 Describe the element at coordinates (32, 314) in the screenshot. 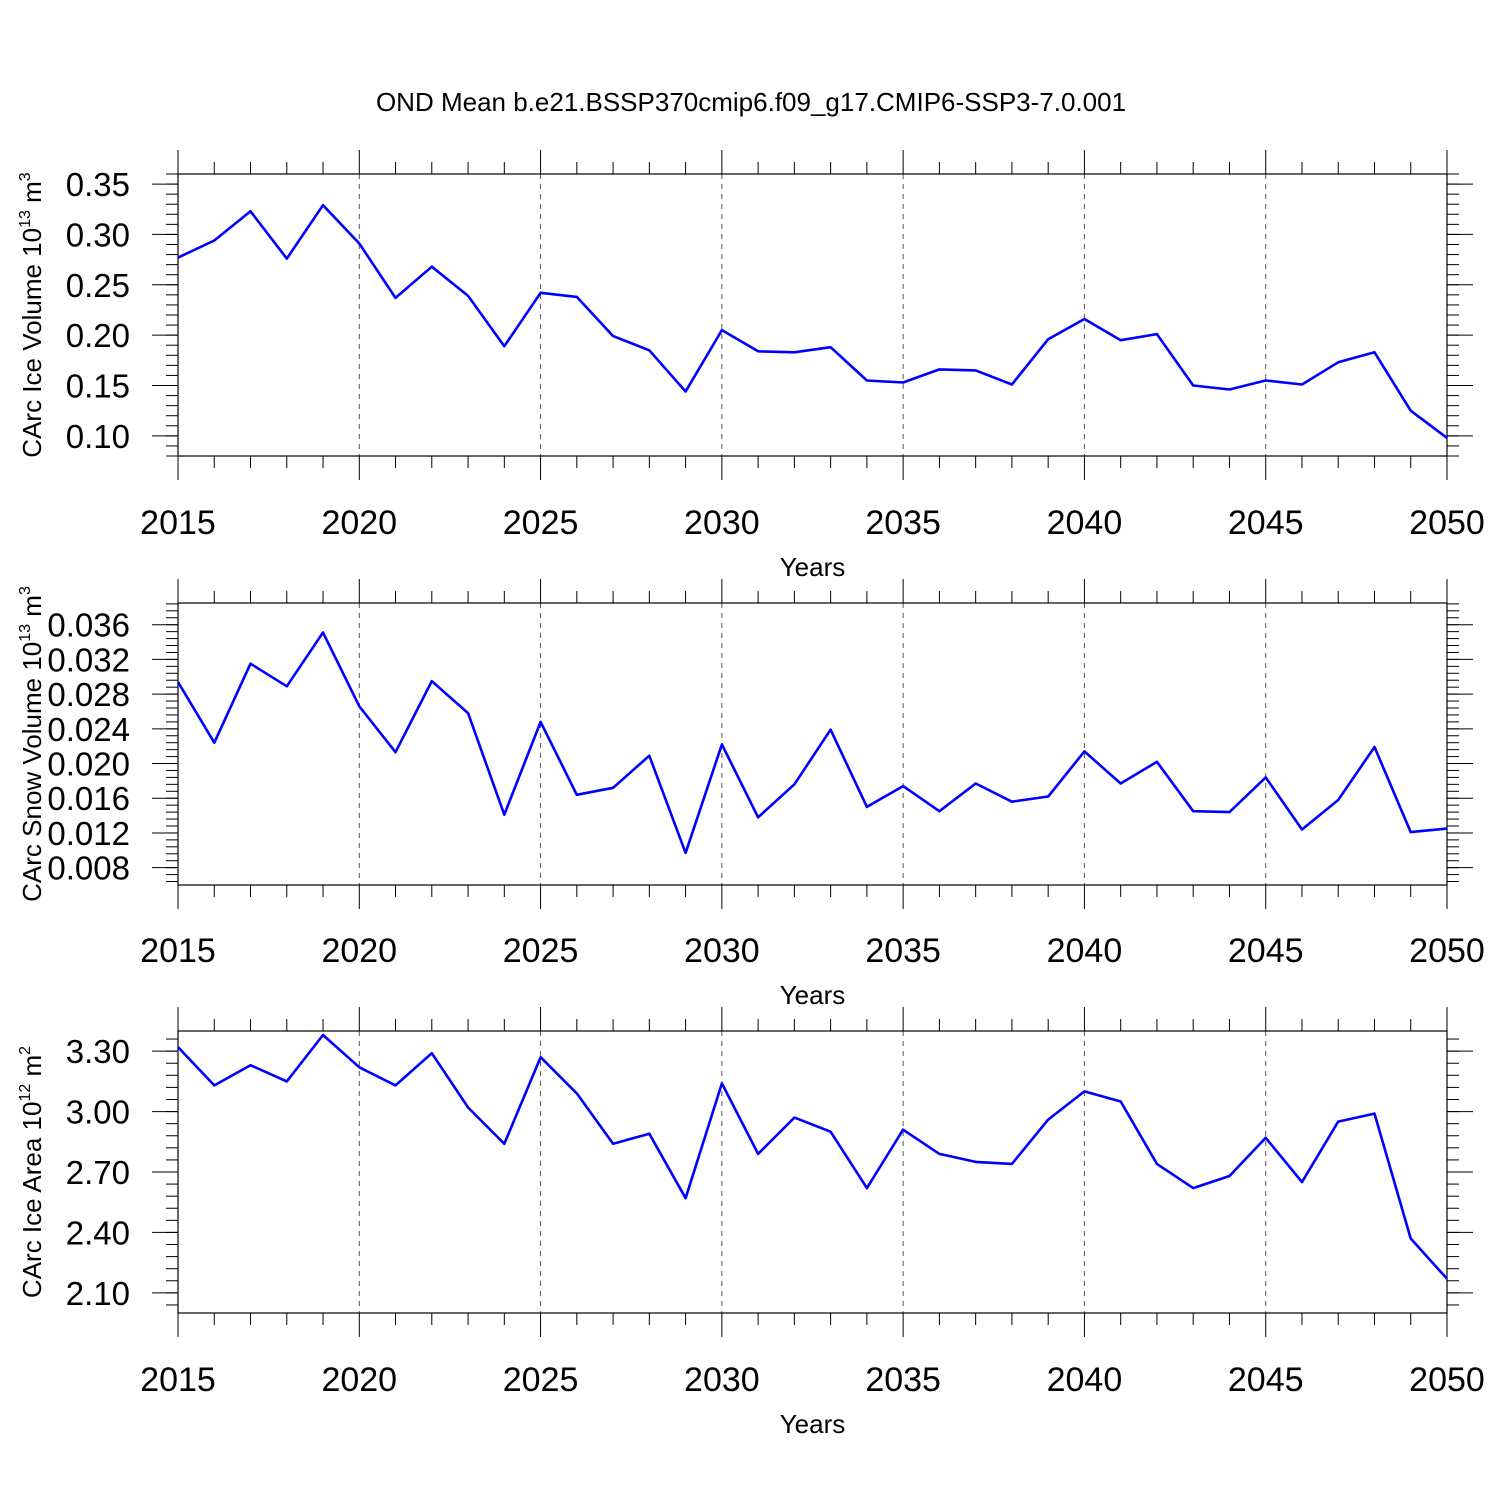

I see `y-axis-label: CArc Ice Volume 1013 m3` at that location.